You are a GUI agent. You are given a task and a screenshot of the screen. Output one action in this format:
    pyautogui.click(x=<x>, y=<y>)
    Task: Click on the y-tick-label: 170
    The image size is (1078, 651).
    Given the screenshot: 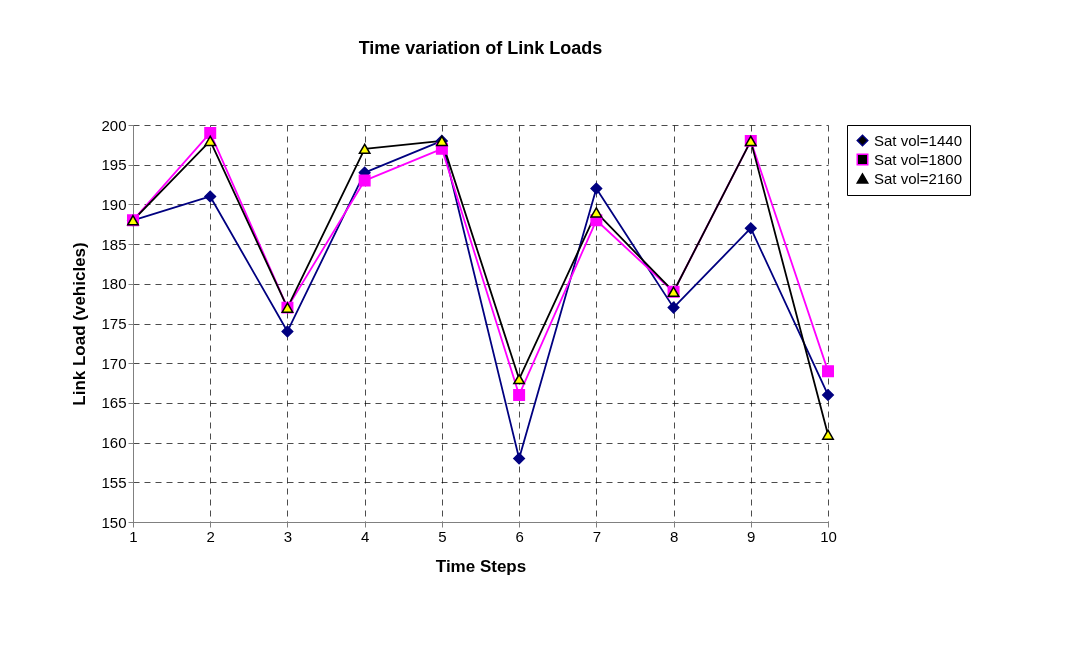 What is the action you would take?
    pyautogui.click(x=114, y=363)
    